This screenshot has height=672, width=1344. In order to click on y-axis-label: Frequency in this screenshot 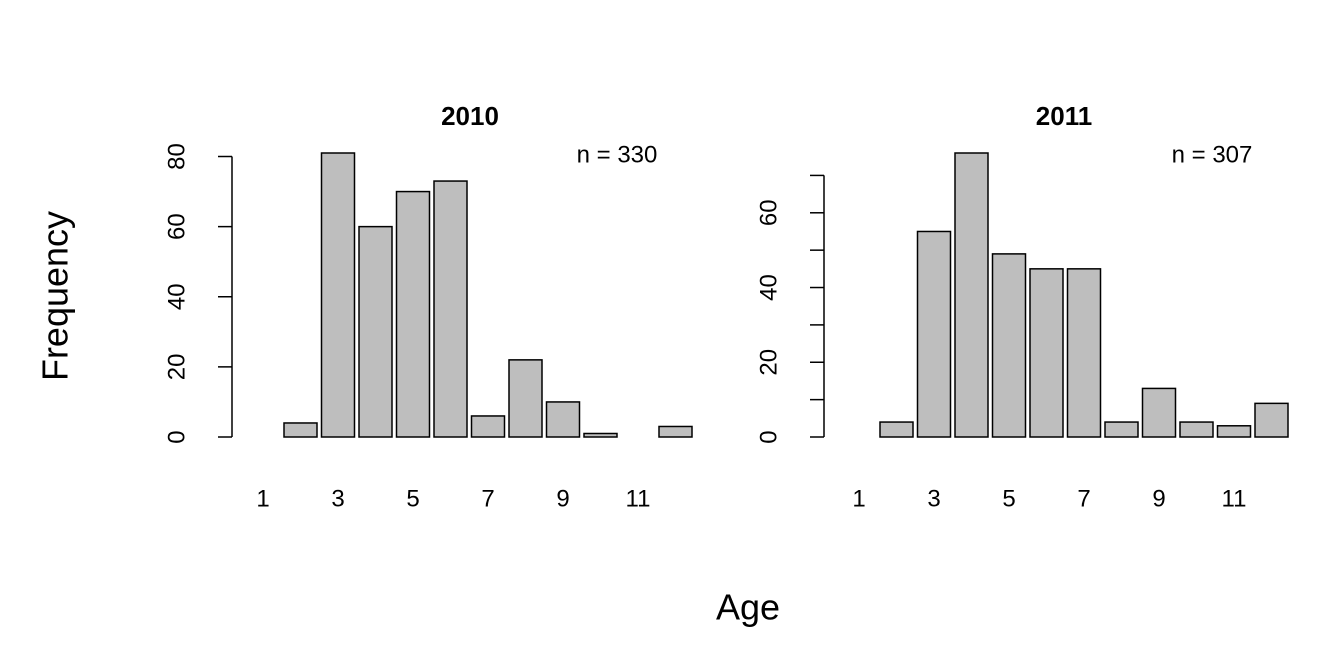, I will do `click(55, 296)`.